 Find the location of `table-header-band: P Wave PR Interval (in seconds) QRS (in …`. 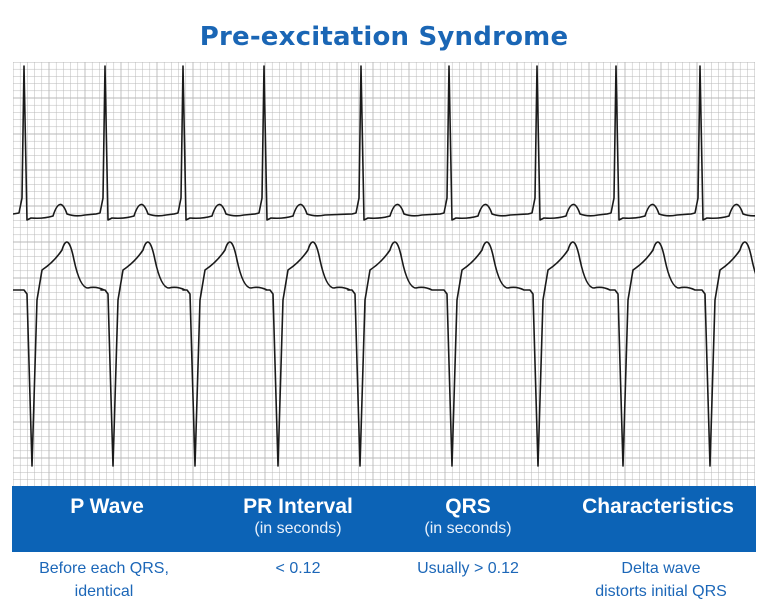

table-header-band: P Wave PR Interval (in seconds) QRS (in … is located at coordinates (384, 519).